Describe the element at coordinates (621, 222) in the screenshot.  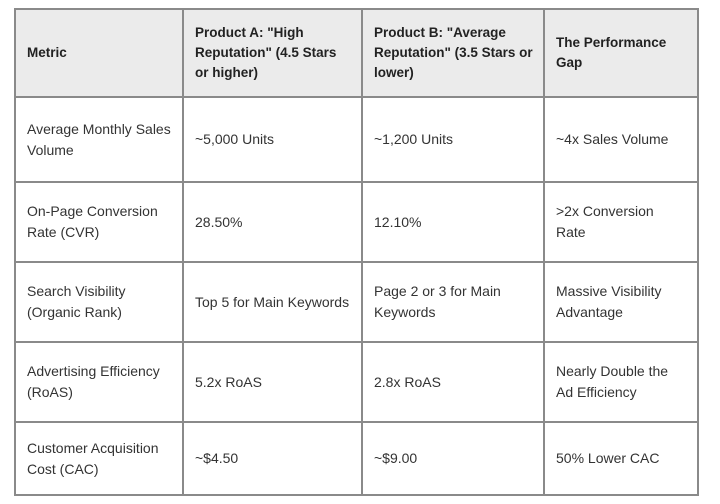
I see `value-cell: >2x Conversion Rate` at that location.